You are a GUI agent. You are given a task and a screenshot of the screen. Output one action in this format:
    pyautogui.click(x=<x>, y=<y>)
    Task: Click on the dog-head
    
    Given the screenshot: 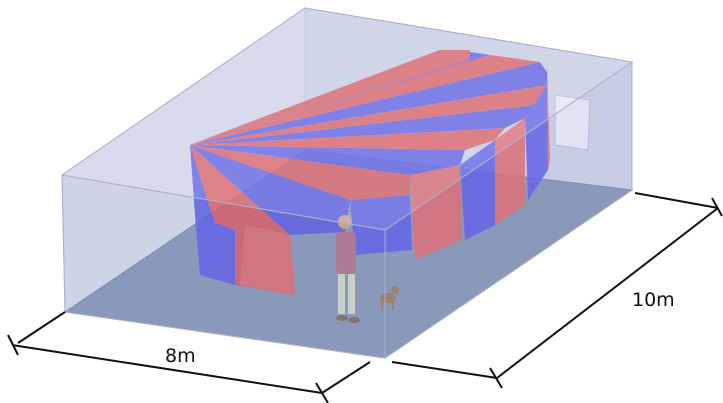 What is the action you would take?
    pyautogui.click(x=395, y=290)
    